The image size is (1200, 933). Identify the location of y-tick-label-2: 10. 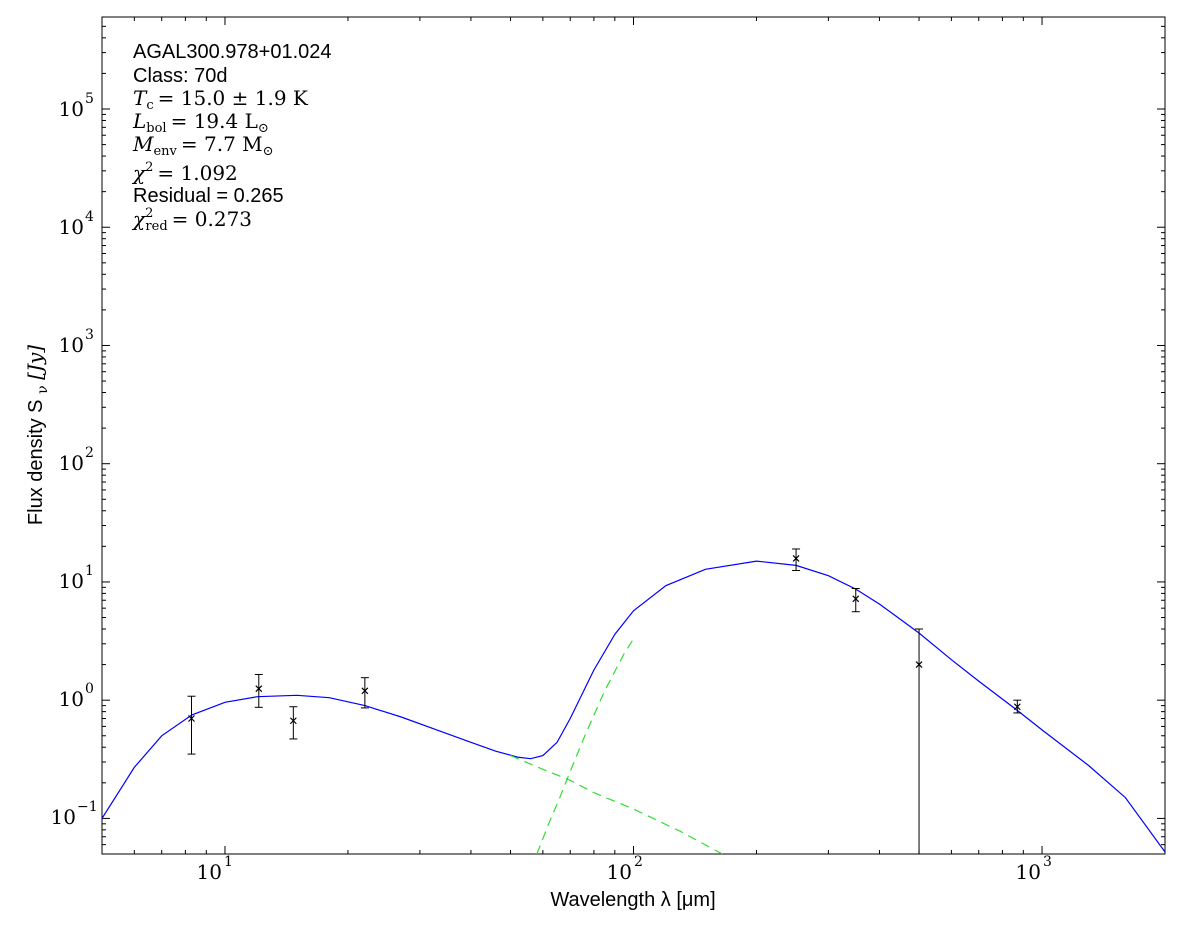
(71, 463).